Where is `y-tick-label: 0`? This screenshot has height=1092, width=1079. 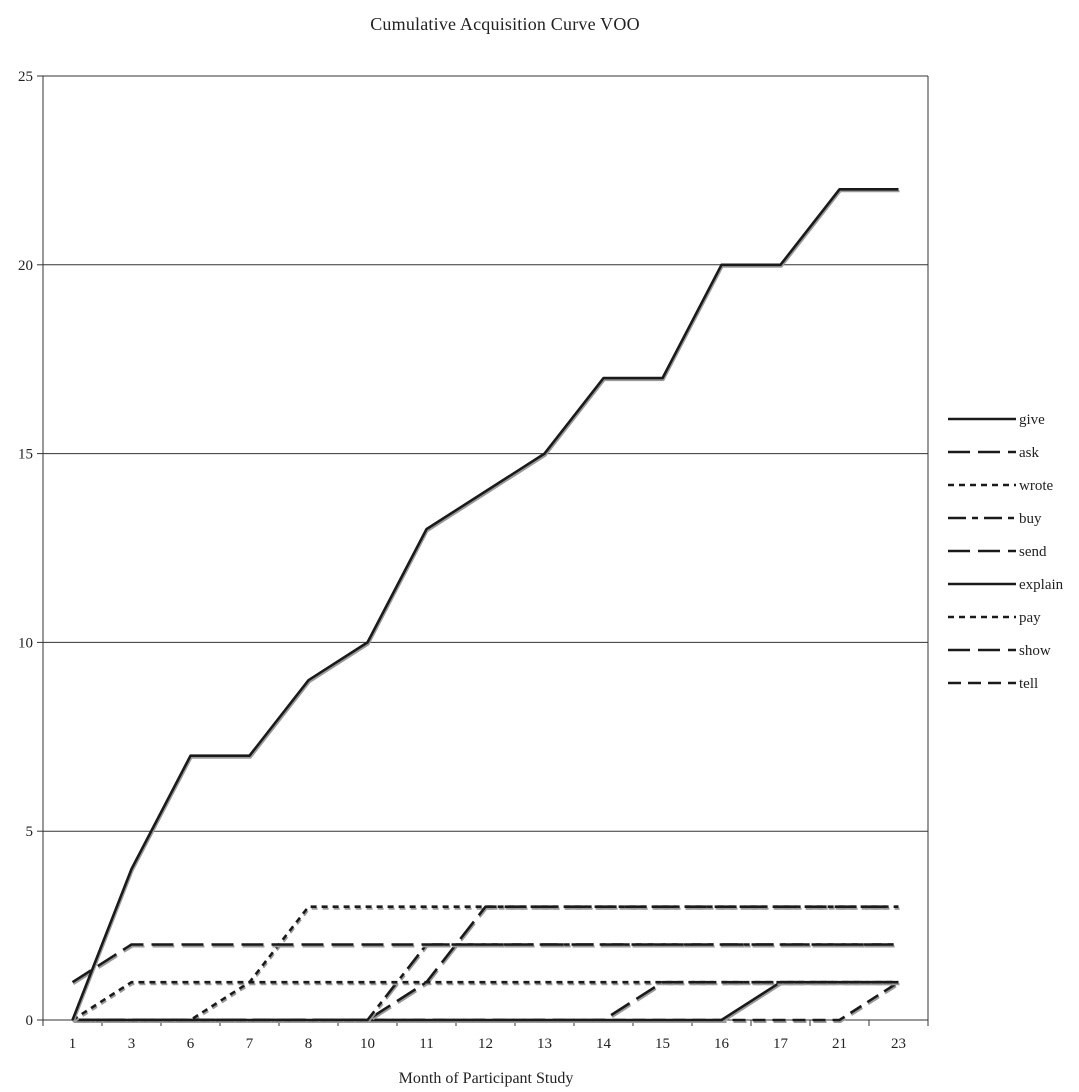 y-tick-label: 0 is located at coordinates (30, 1021).